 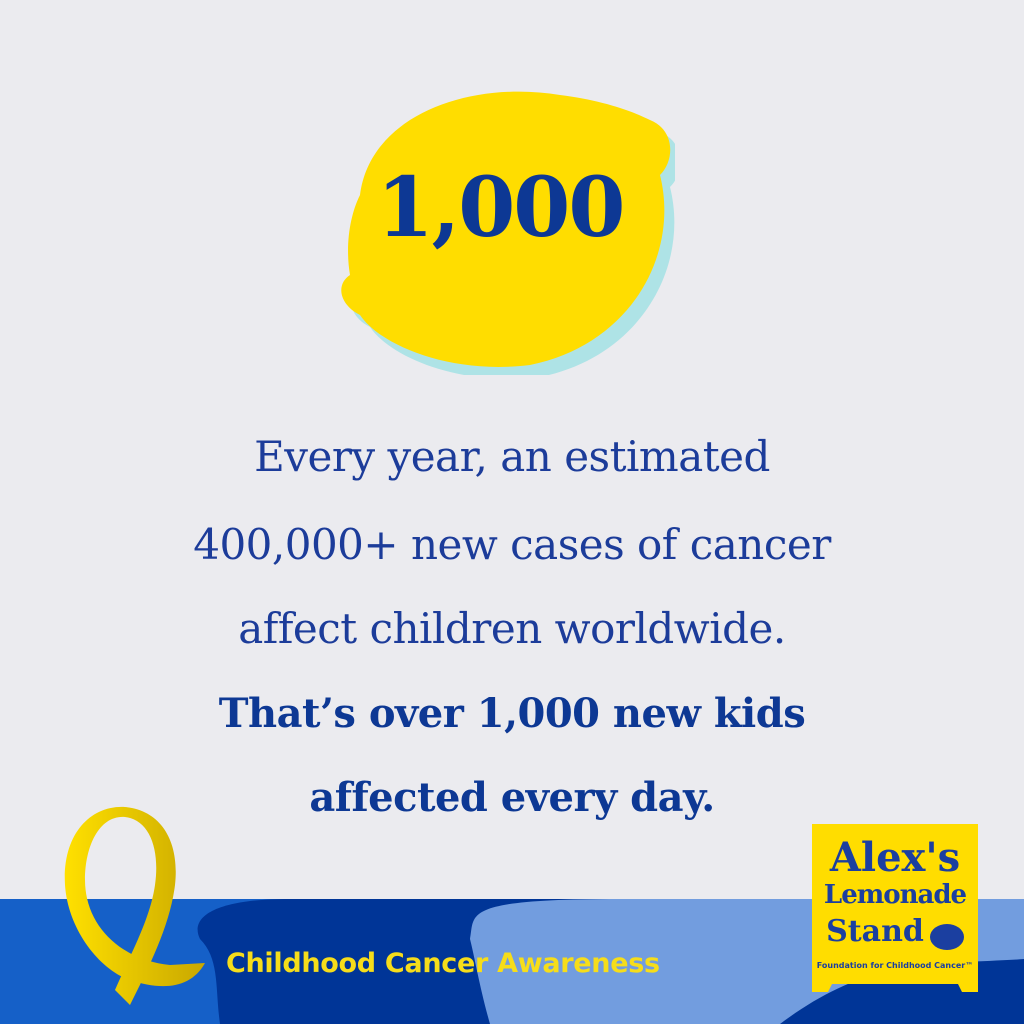 I want to click on lemon-graphic, so click(x=508, y=233).